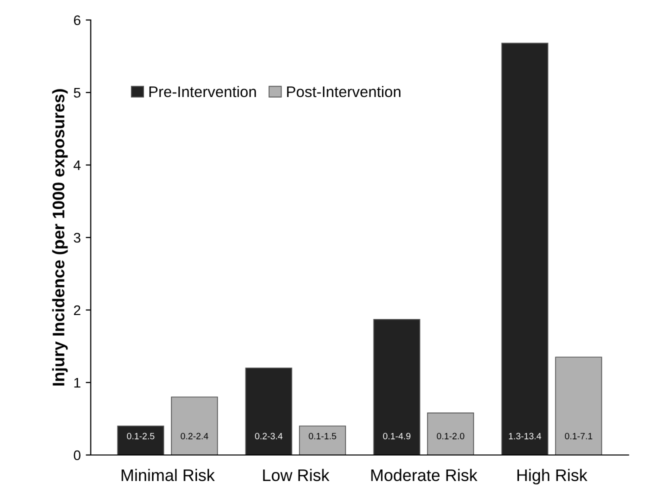 The height and width of the screenshot is (500, 648). I want to click on y-tick-label: 2, so click(77, 310).